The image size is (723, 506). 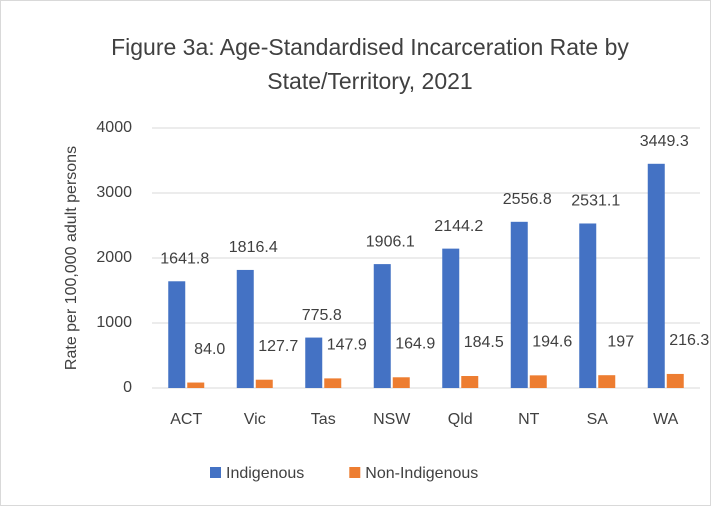 What do you see at coordinates (114, 192) in the screenshot?
I see `y-tick-label: 3000` at bounding box center [114, 192].